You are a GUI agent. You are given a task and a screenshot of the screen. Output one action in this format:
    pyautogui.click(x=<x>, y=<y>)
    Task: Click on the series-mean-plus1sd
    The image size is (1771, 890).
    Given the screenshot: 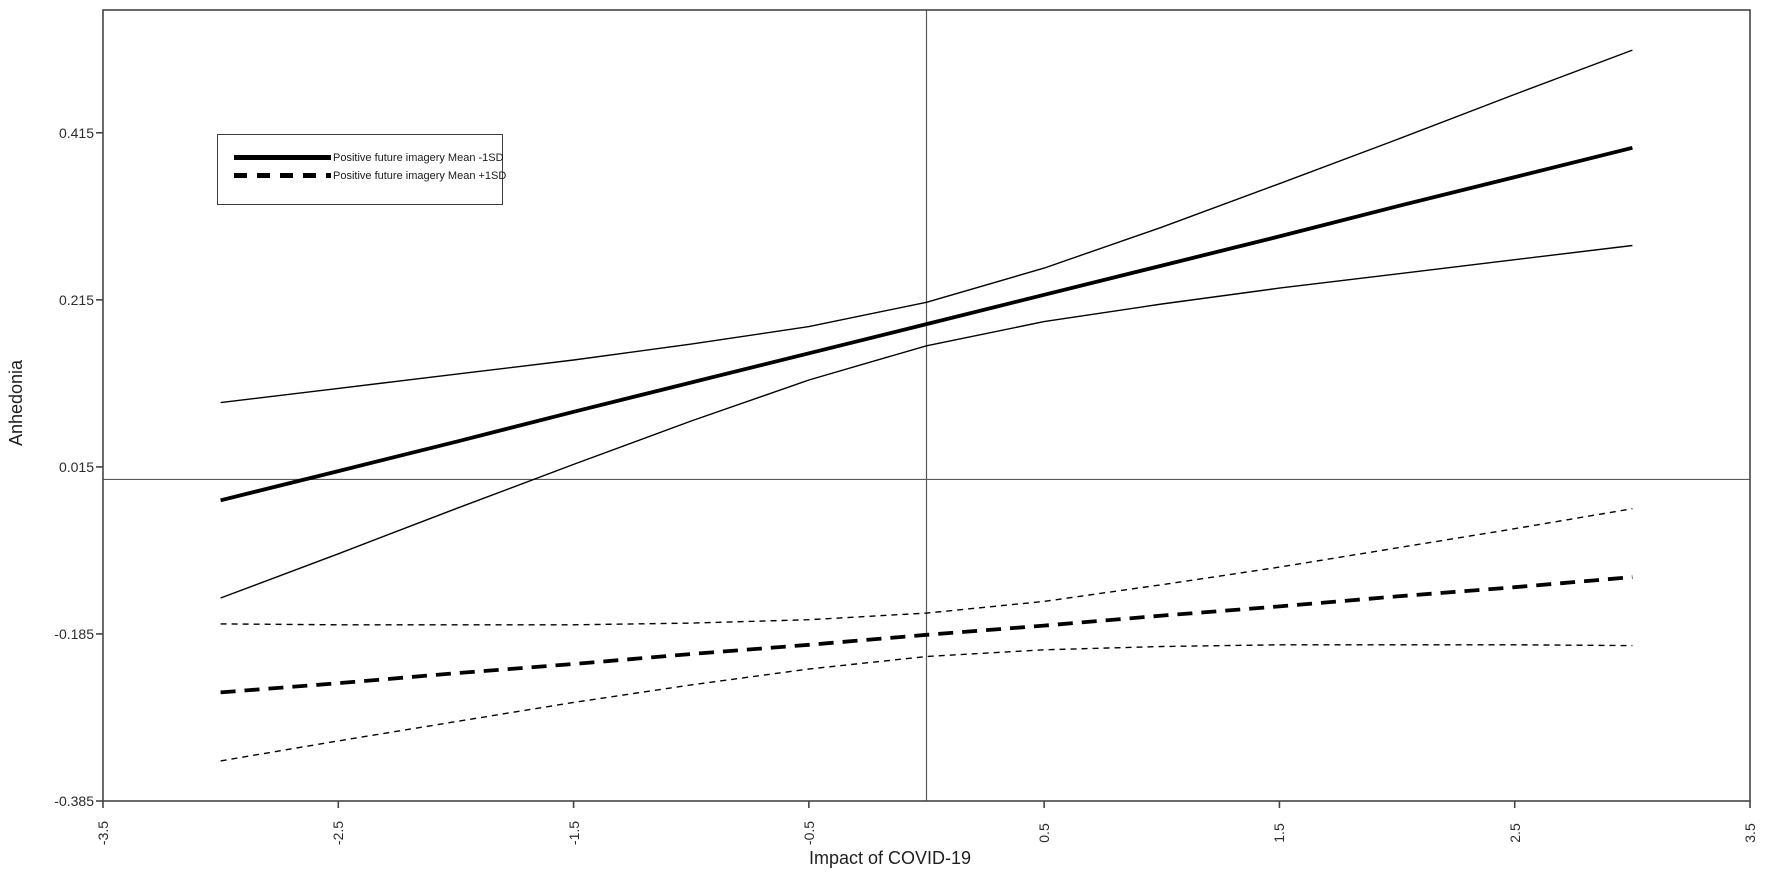 What is the action you would take?
    pyautogui.click(x=926, y=635)
    